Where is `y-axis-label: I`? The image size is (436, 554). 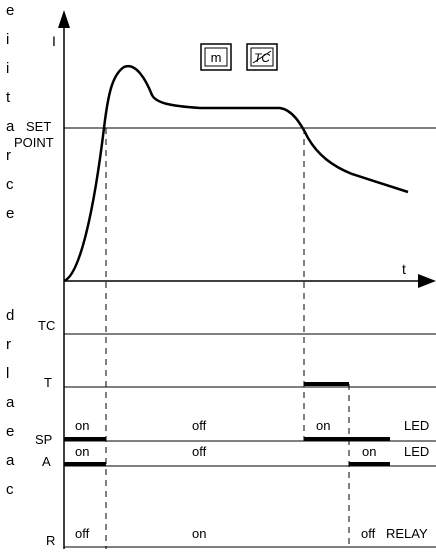 y-axis-label: I is located at coordinates (54, 41).